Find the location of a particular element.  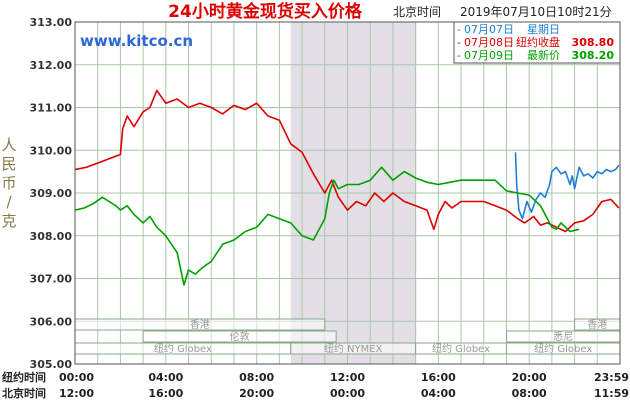

series-line-07月07日 is located at coordinates (567, 186).